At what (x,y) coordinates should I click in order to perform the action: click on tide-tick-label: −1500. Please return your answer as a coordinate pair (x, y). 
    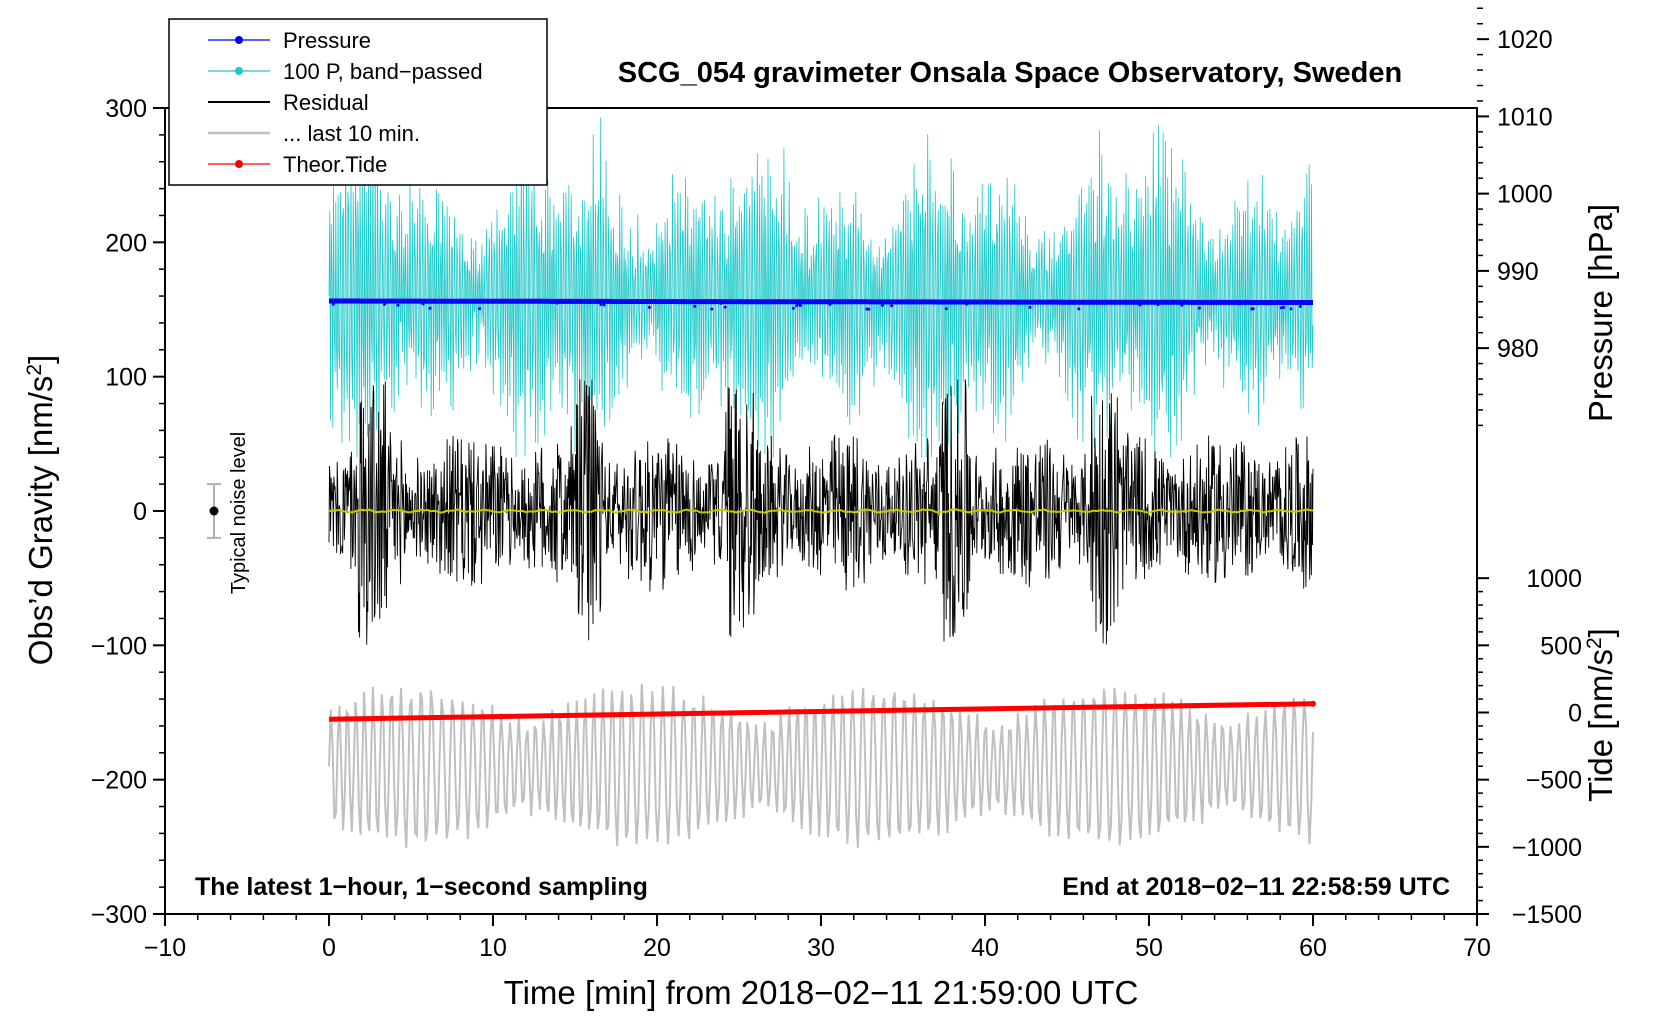
    Looking at the image, I should click on (1547, 915).